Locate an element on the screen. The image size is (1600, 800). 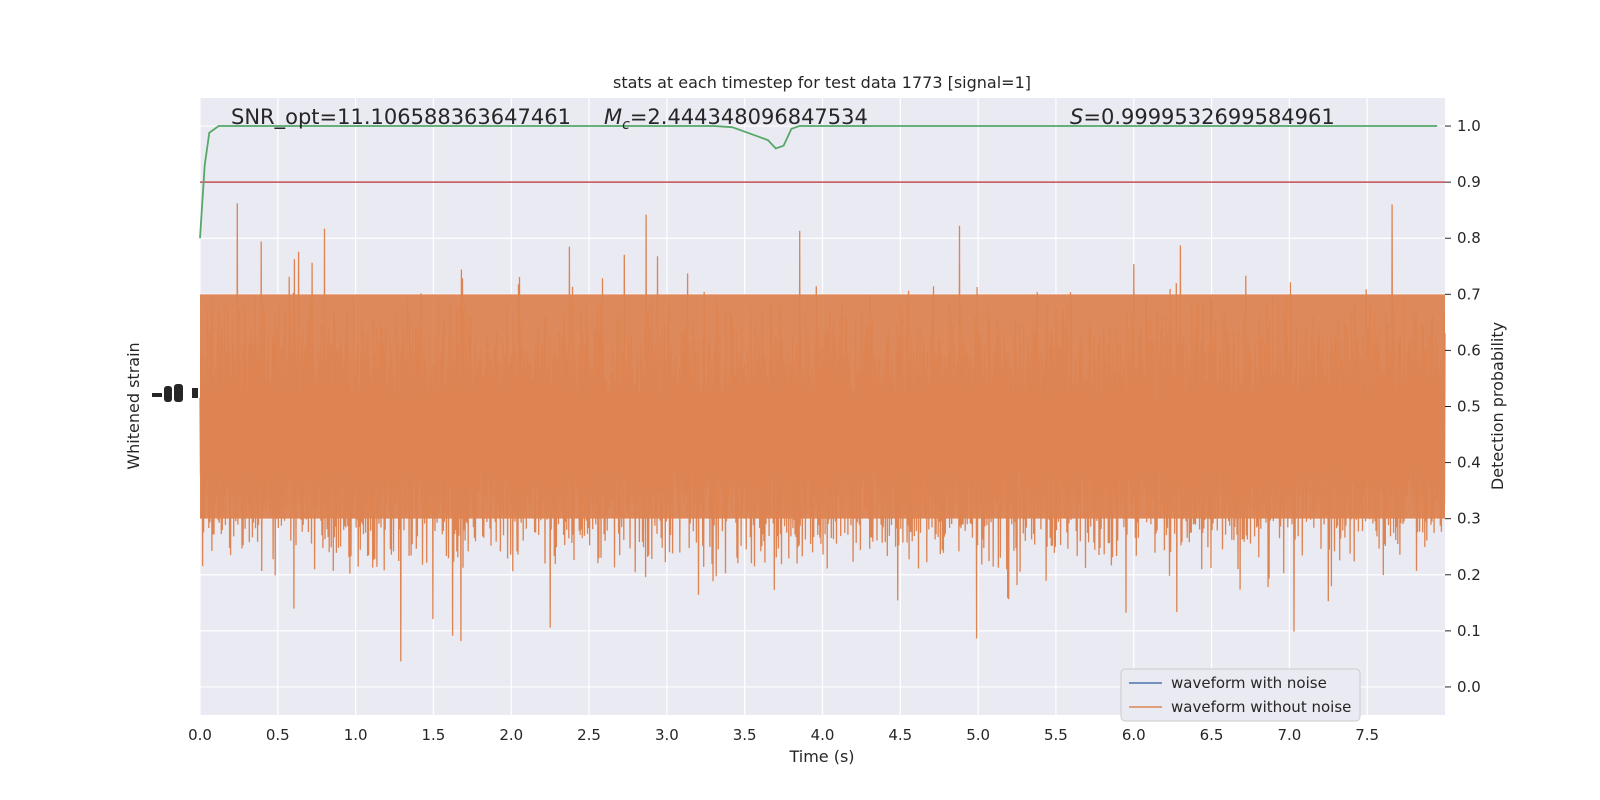
y-tick-label: 0.1 is located at coordinates (1469, 631).